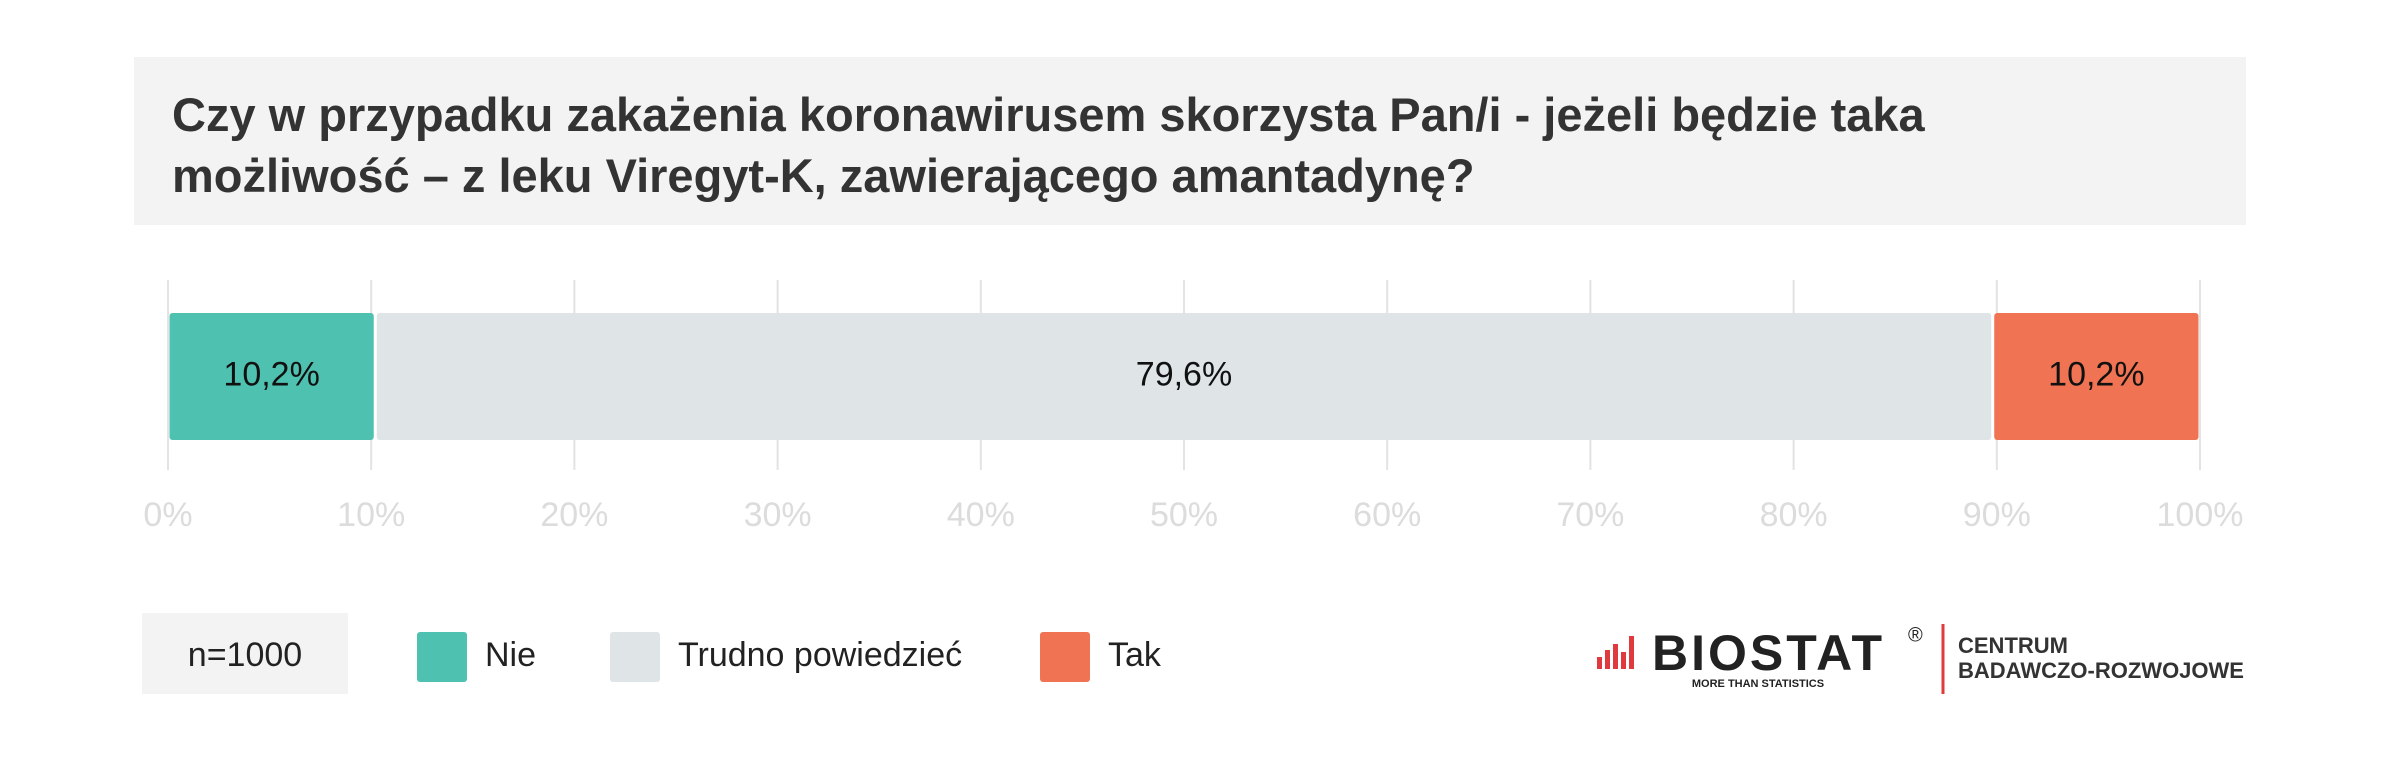 This screenshot has height=767, width=2383. Describe the element at coordinates (167, 515) in the screenshot. I see `x-tick-label: 0%` at that location.